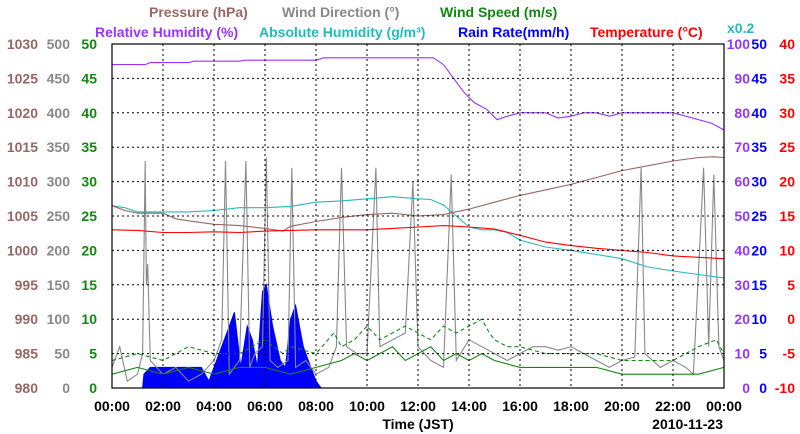 The image size is (800, 434). I want to click on legend-rain-rate: Rain Rate(mm/h), so click(513, 32).